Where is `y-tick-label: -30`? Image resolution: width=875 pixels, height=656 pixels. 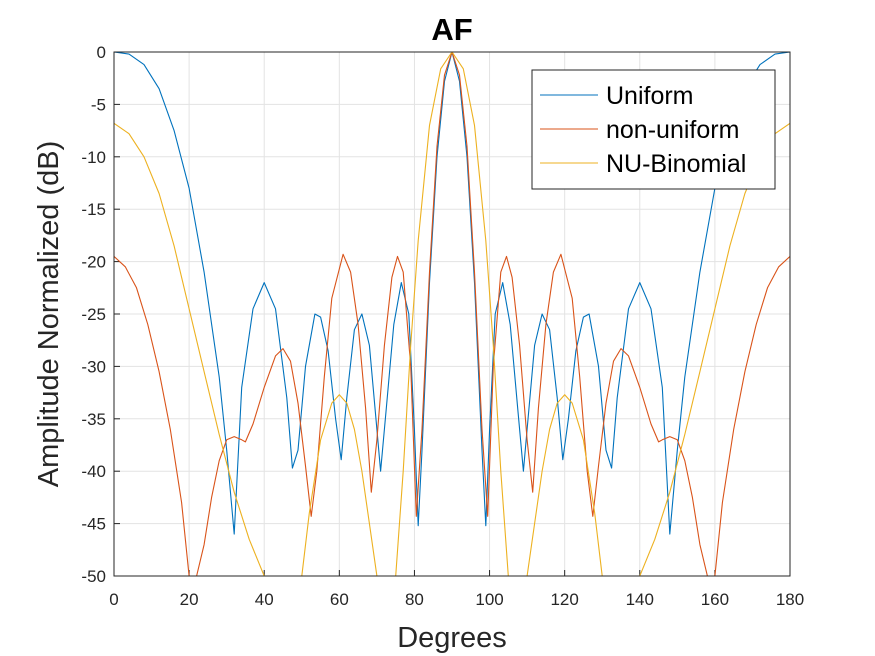 y-tick-label: -30 is located at coordinates (93, 366).